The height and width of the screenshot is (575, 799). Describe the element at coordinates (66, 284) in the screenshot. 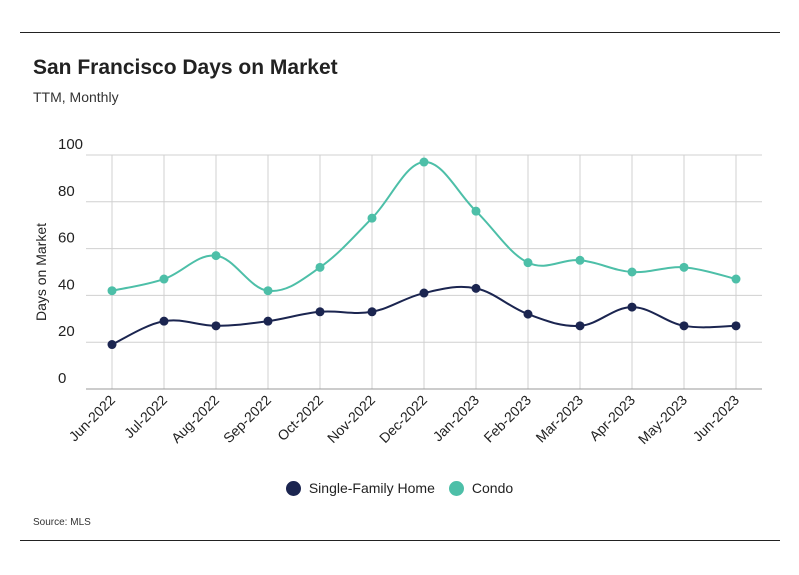

I see `y-tick-label: 40` at that location.